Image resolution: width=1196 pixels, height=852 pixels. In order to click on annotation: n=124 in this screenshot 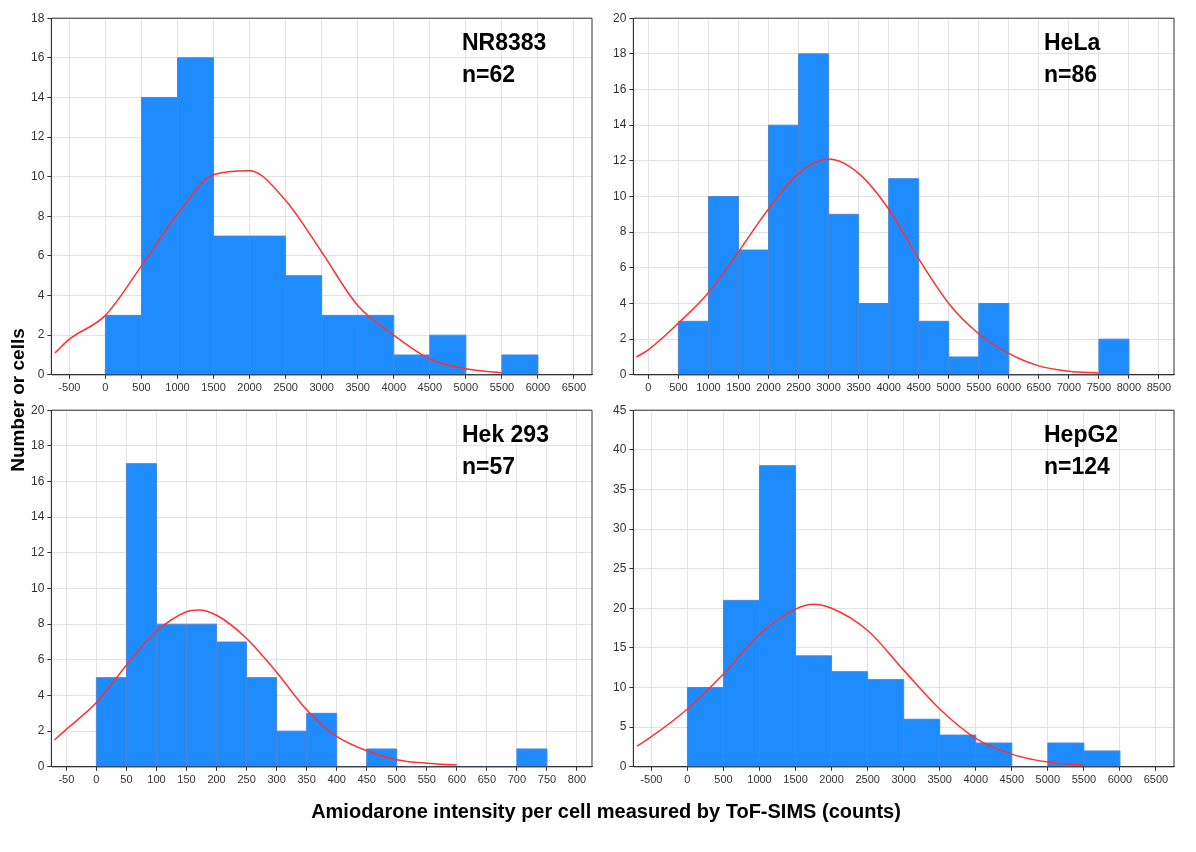, I will do `click(1077, 466)`.